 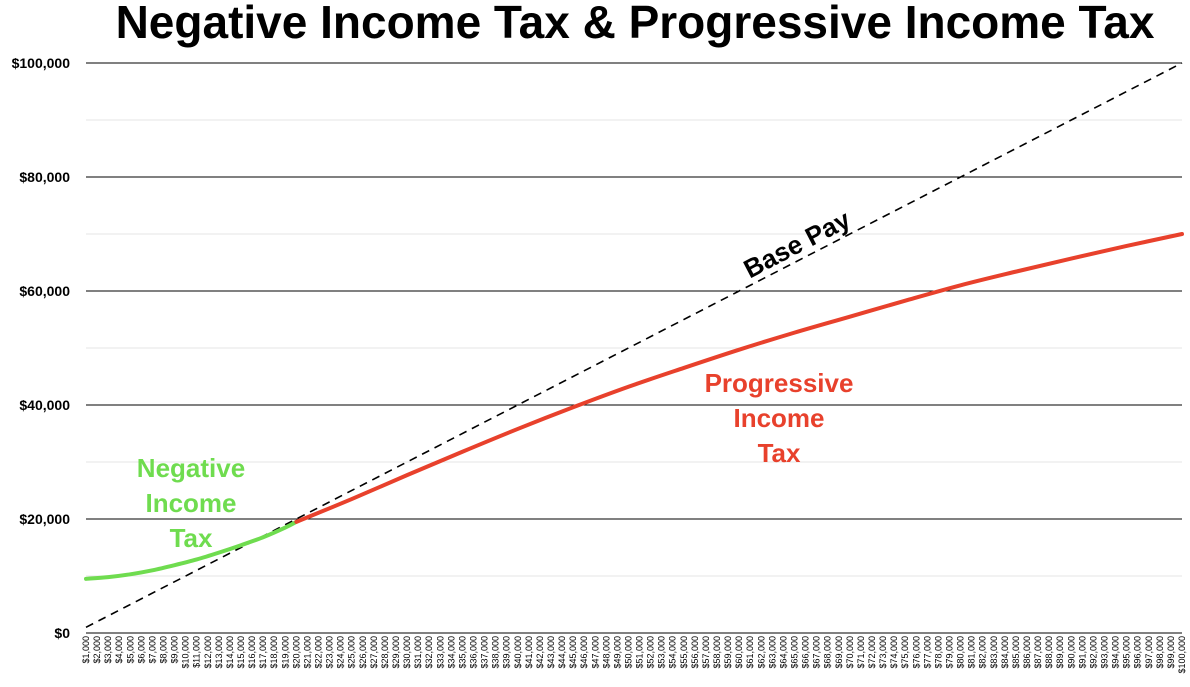 I want to click on x-tick-label: $11,000, so click(x=197, y=652).